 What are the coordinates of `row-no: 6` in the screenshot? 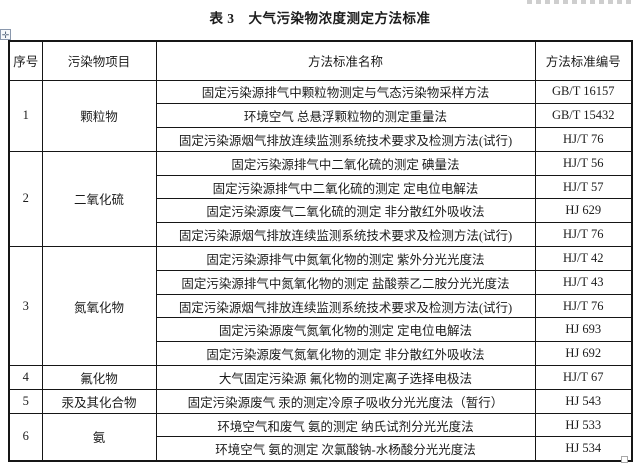 It's located at (25, 437).